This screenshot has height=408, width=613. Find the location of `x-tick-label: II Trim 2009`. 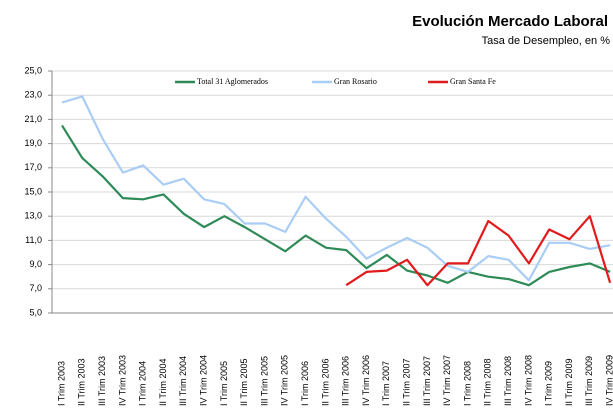

x-tick-label: II Trim 2009 is located at coordinates (569, 382).